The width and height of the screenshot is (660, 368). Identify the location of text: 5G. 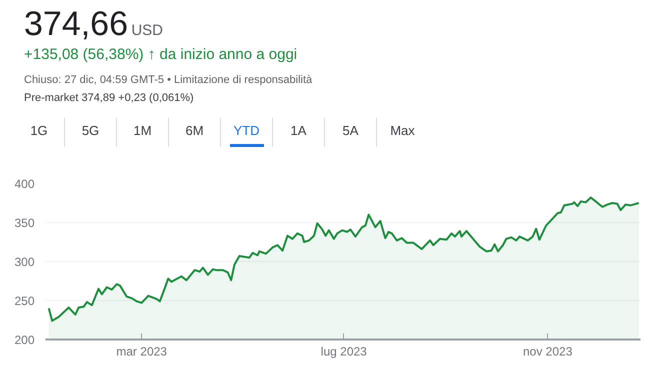
(90, 131).